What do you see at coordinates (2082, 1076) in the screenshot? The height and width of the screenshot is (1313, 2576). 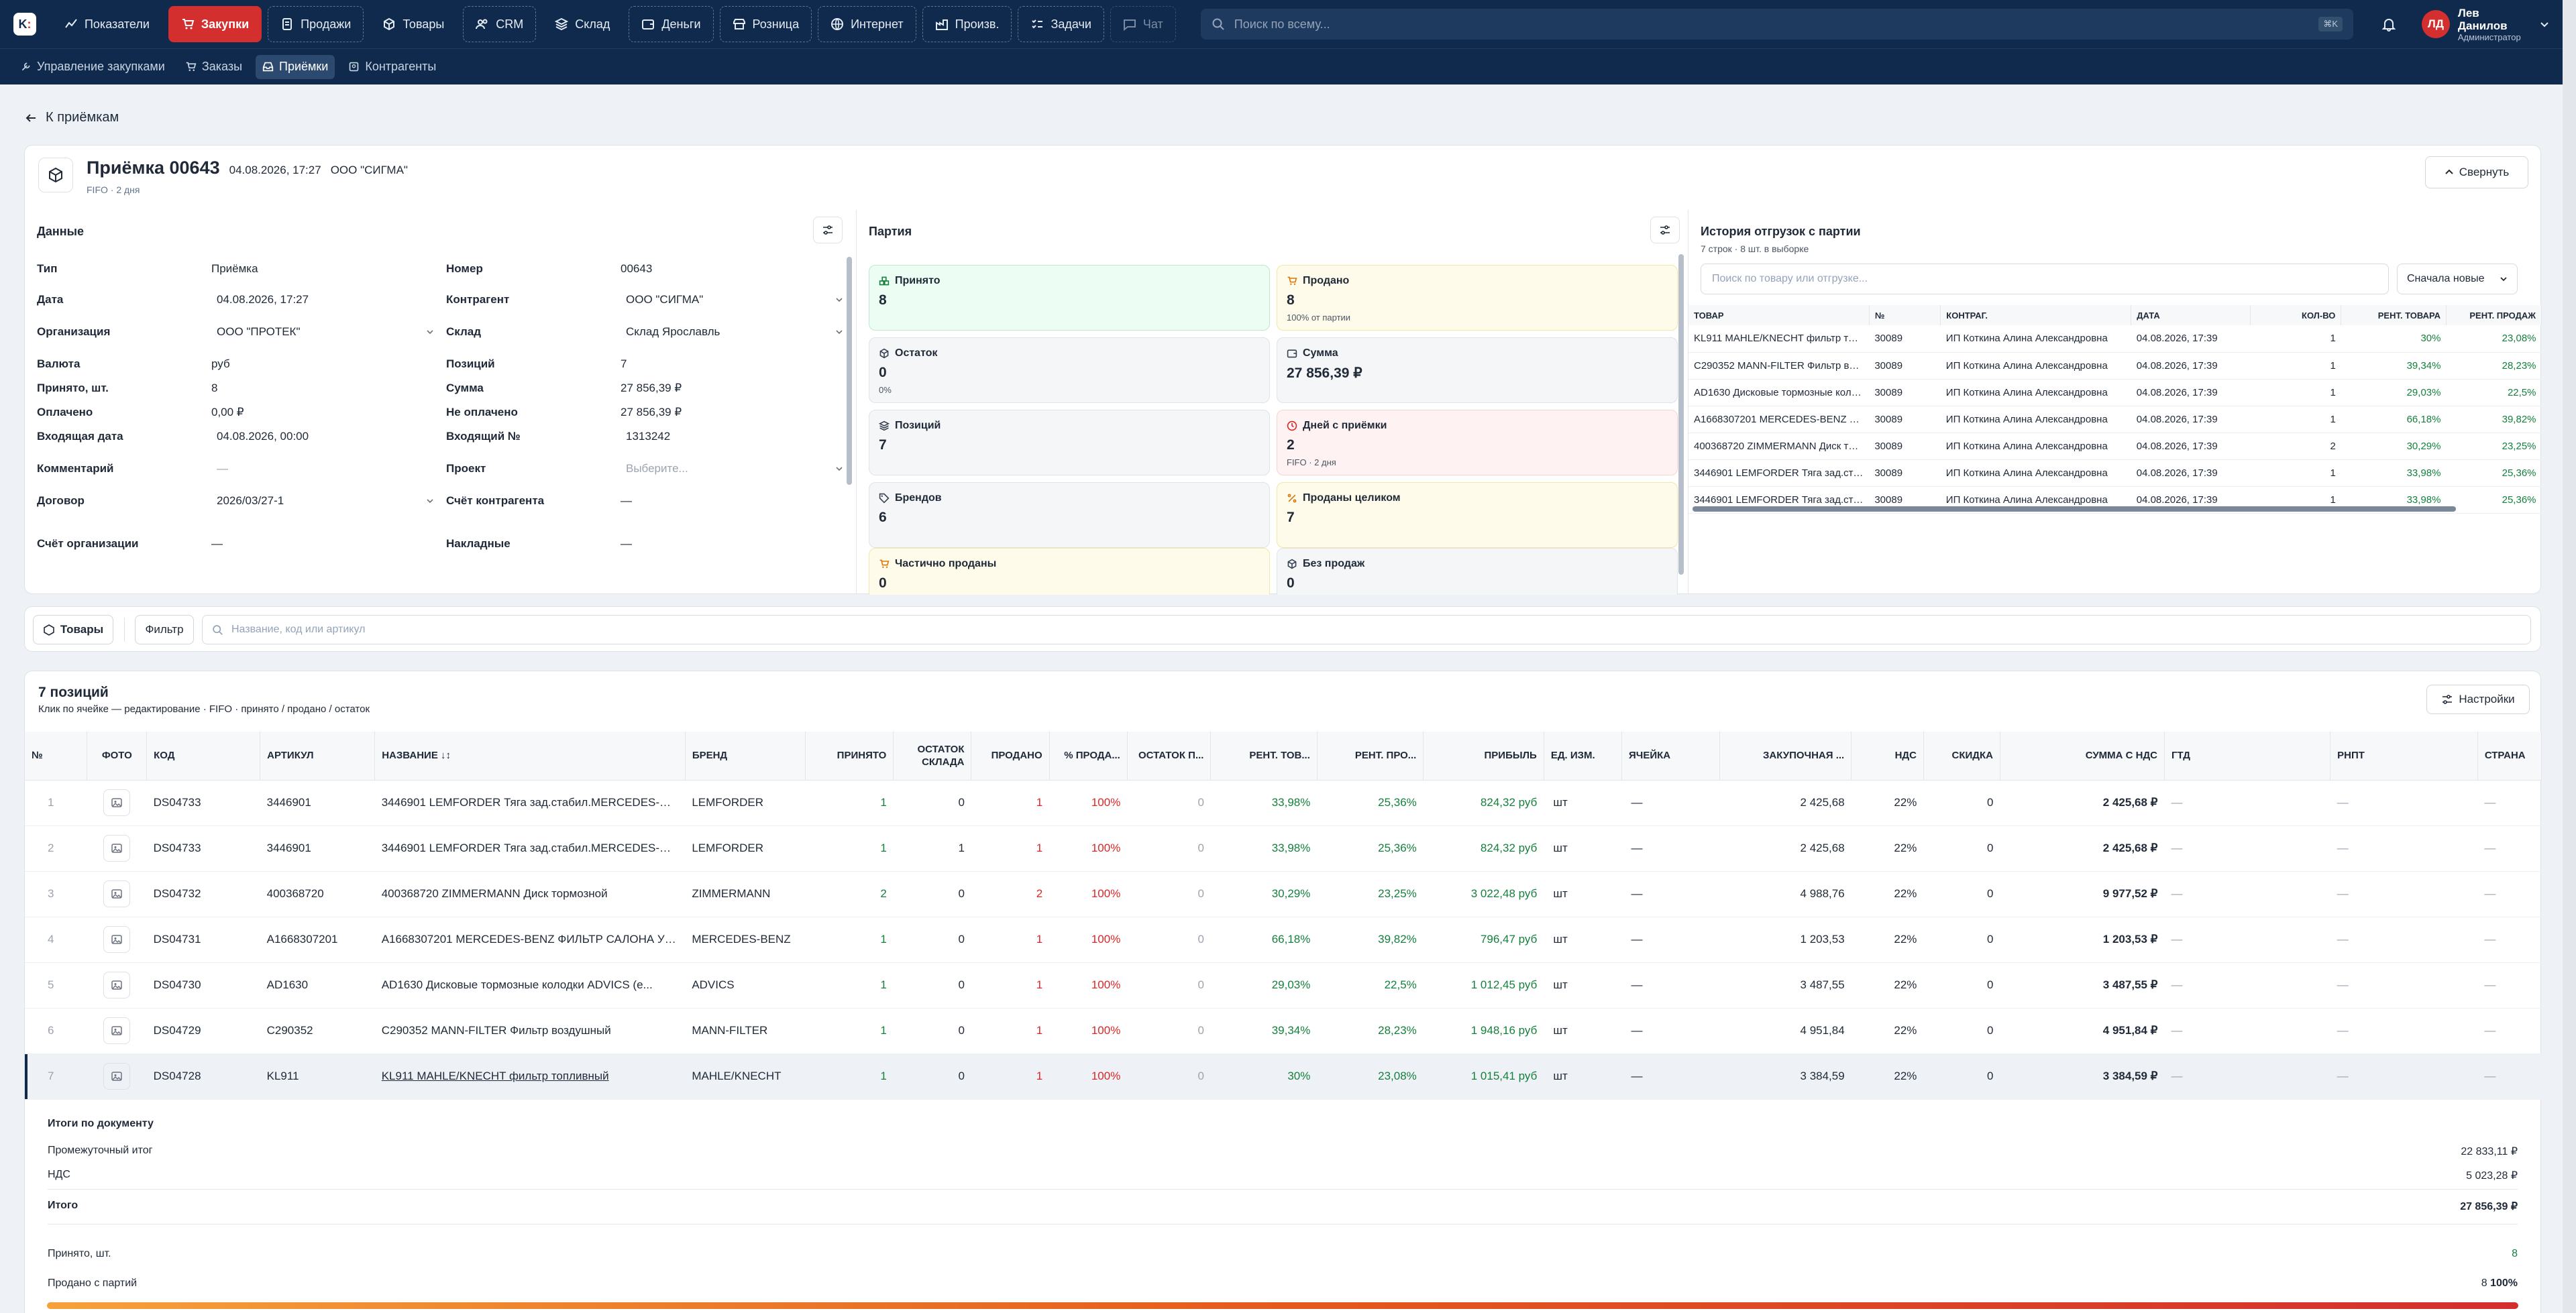 I see `cell-sum: 3 384,59 ₽` at bounding box center [2082, 1076].